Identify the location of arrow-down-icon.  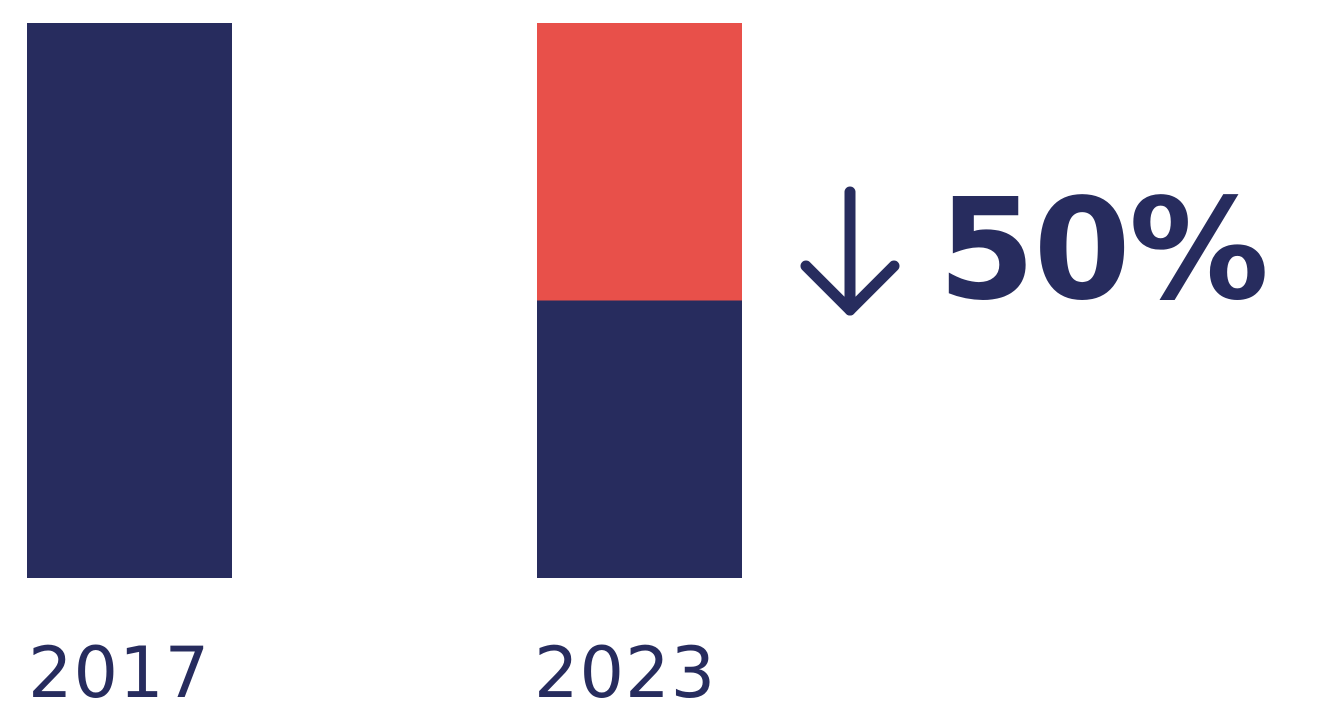
(850, 251).